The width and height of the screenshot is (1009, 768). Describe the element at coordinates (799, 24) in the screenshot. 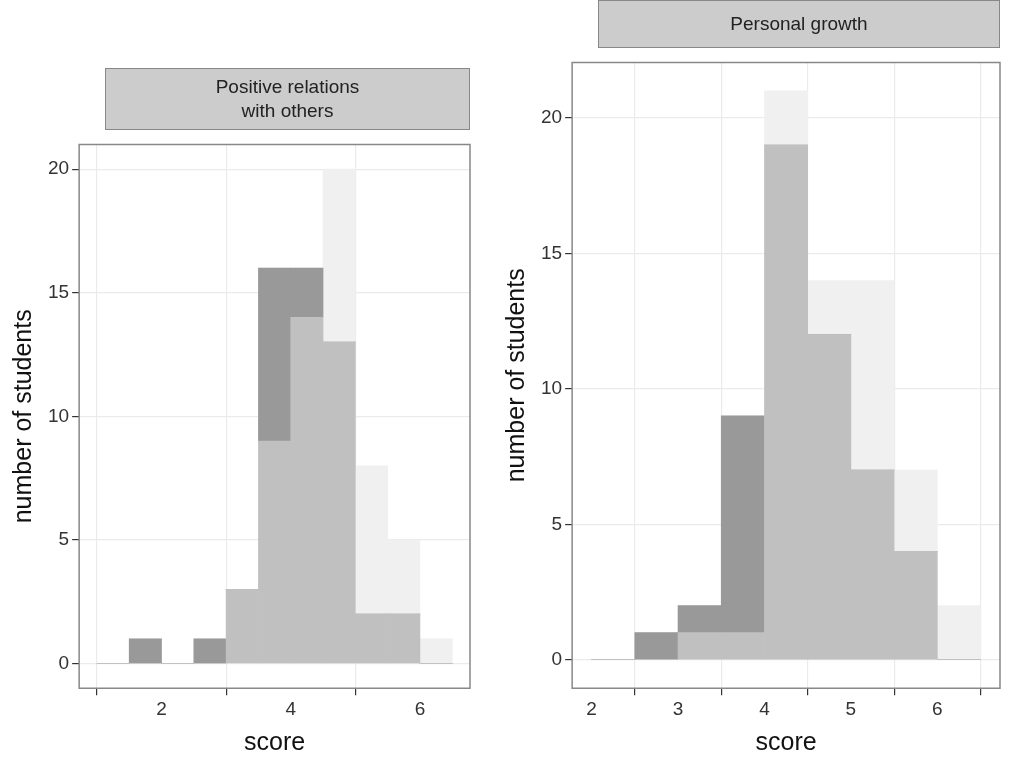

I see `chart-title: Personal growth` at that location.